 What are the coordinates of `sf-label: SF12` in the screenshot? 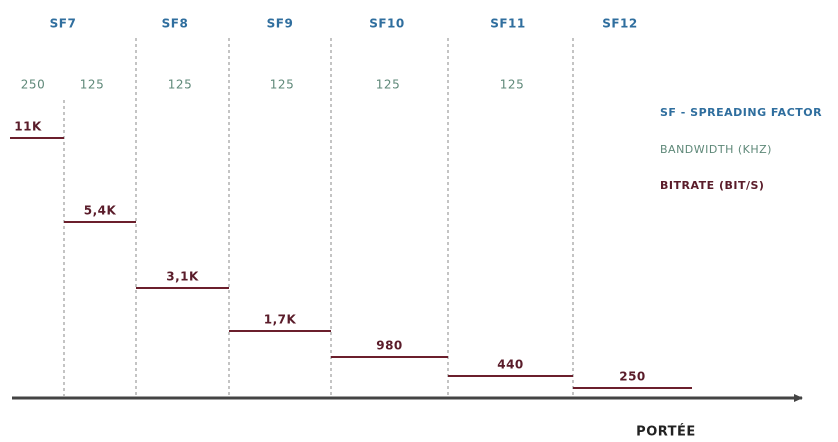 It's located at (620, 24).